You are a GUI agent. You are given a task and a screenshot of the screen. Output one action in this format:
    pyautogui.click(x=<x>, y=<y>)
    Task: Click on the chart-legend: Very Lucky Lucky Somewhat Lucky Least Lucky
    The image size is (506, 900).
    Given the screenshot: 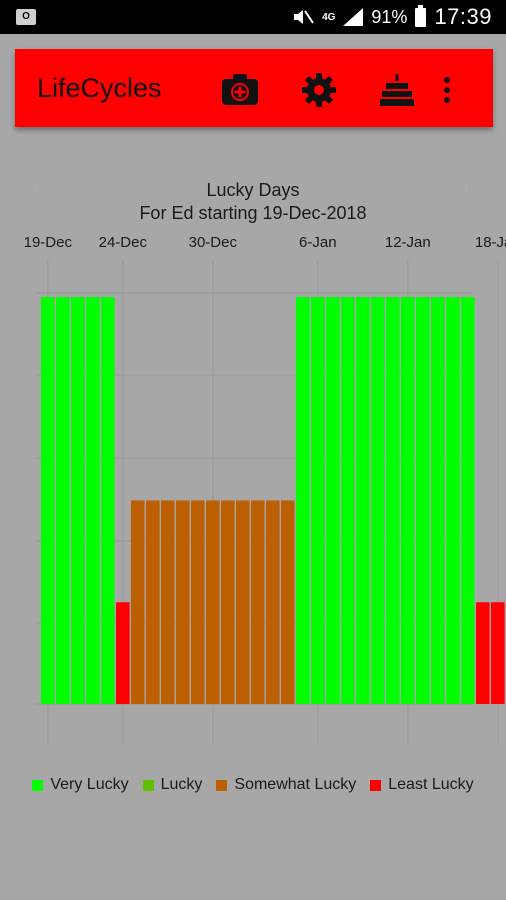 What is the action you would take?
    pyautogui.click(x=253, y=785)
    